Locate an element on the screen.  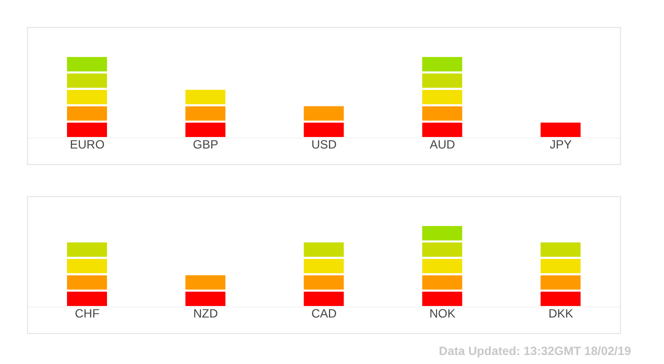
x-tick-label: JPY is located at coordinates (561, 145).